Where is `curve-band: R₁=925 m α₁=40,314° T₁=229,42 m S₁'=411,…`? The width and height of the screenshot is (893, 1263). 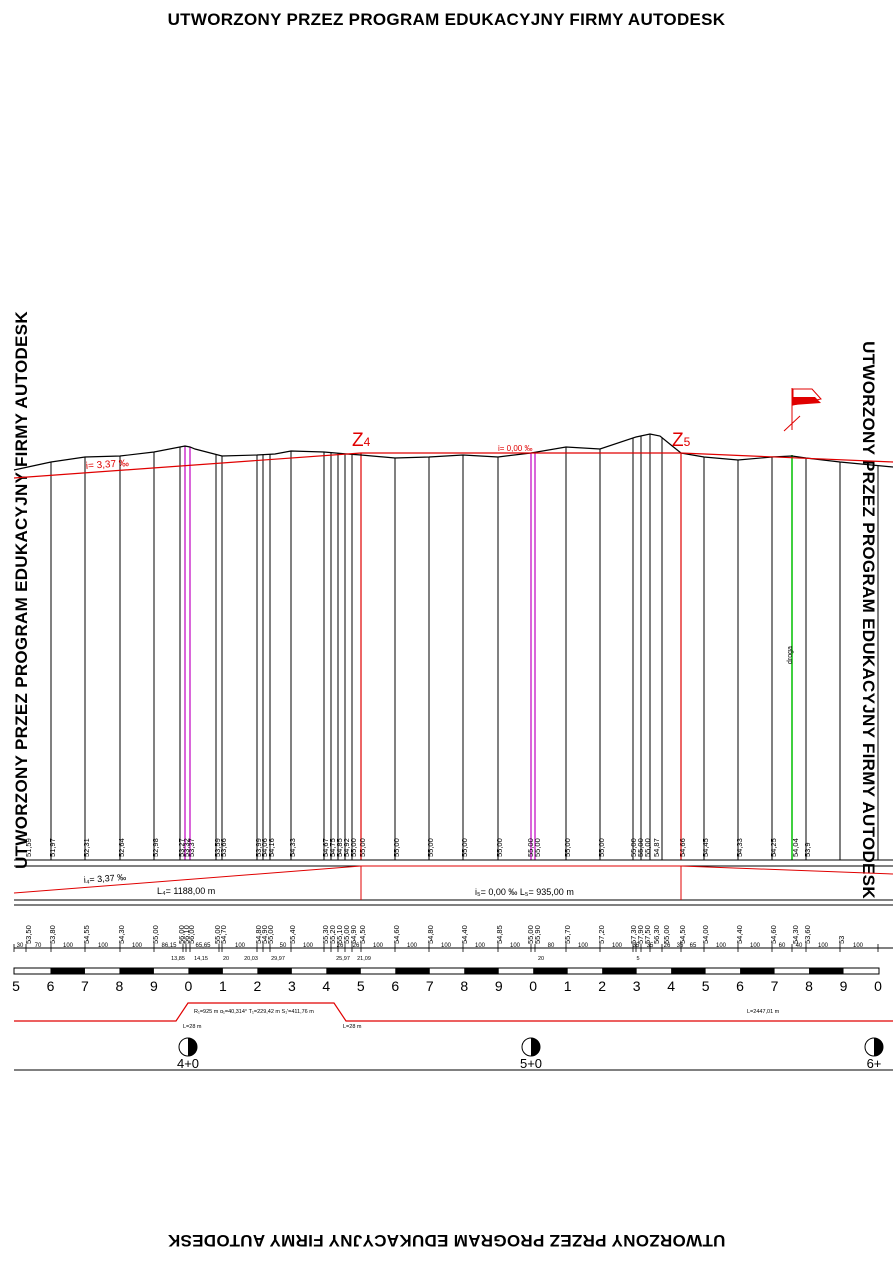 curve-band: R₁=925 m α₁=40,314° T₁=229,42 m S₁'=411,… is located at coordinates (453, 1016).